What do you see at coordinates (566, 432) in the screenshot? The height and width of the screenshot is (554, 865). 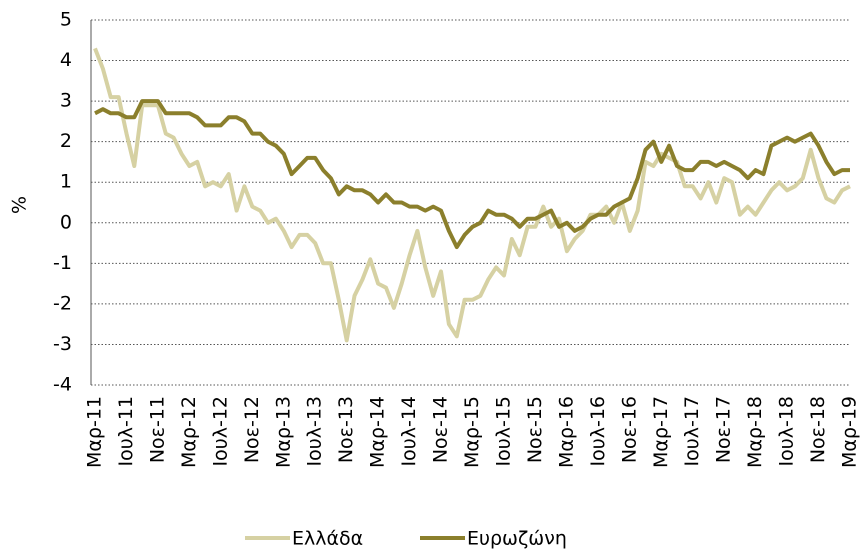 I see `x-tick-label: Μαρ-16` at bounding box center [566, 432].